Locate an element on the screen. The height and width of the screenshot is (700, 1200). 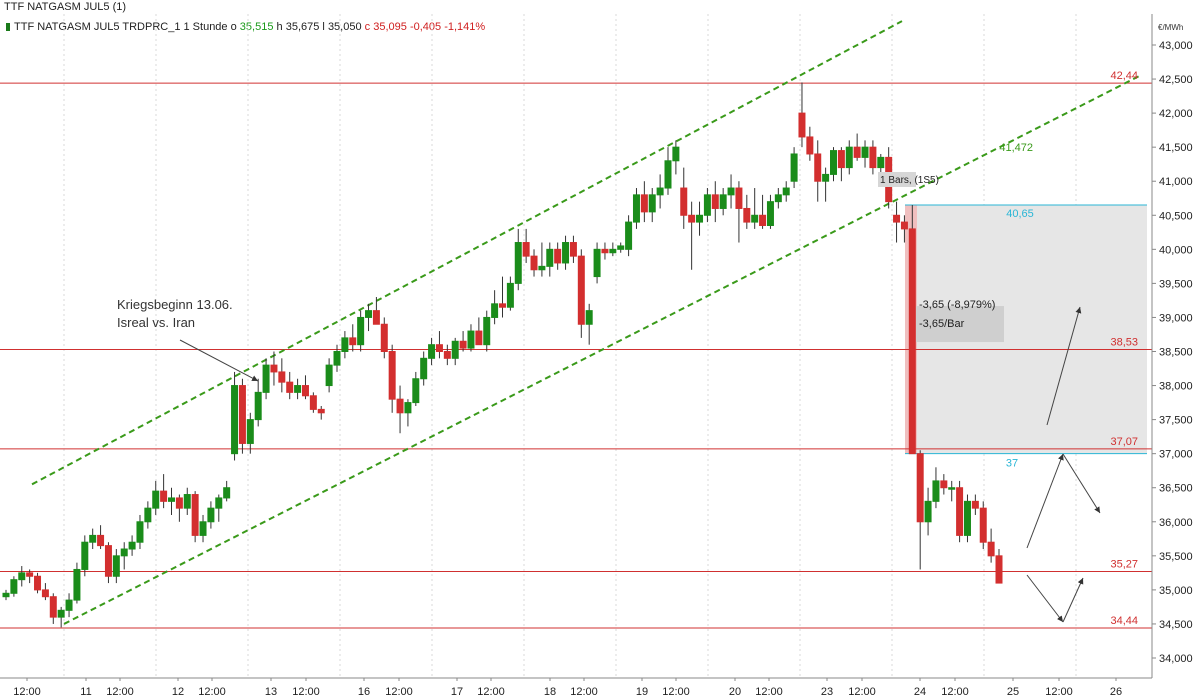
x-tick-label: 24 is located at coordinates (920, 692).